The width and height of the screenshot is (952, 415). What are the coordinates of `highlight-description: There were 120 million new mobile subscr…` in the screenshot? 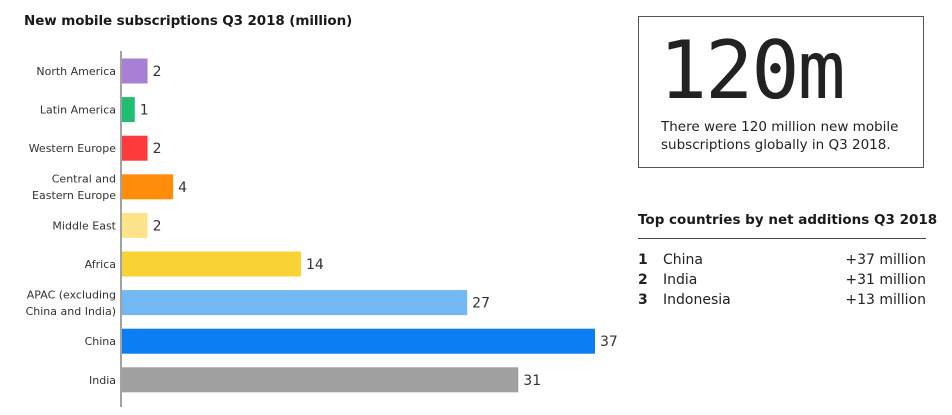 It's located at (780, 136).